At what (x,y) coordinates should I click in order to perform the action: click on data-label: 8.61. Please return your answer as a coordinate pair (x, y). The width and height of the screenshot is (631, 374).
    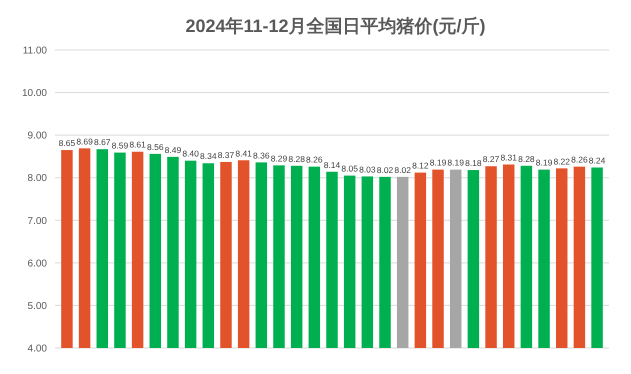
    Looking at the image, I should click on (137, 145).